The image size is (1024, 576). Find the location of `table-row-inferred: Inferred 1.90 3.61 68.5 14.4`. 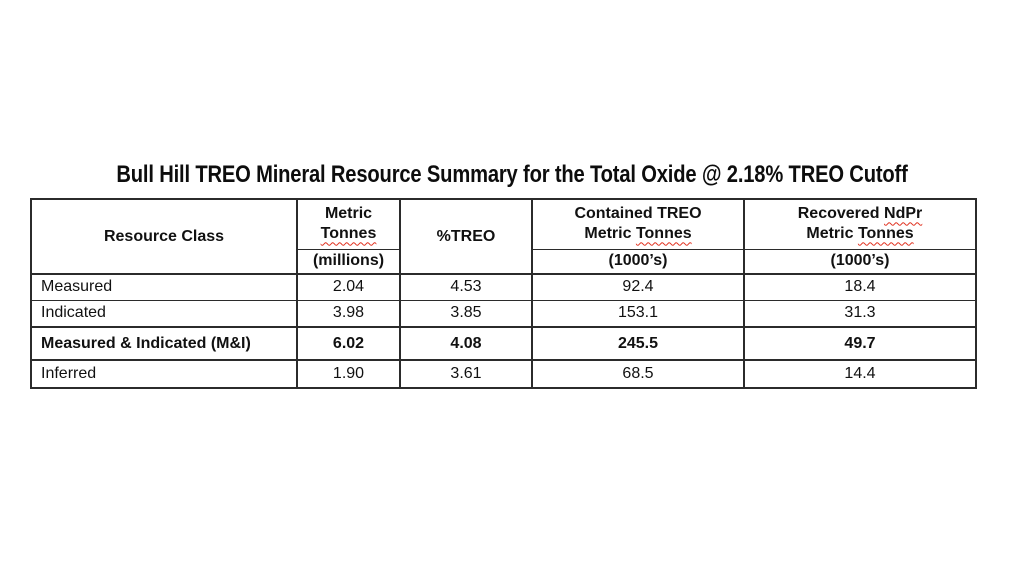

table-row-inferred: Inferred 1.90 3.61 68.5 14.4 is located at coordinates (503, 374).